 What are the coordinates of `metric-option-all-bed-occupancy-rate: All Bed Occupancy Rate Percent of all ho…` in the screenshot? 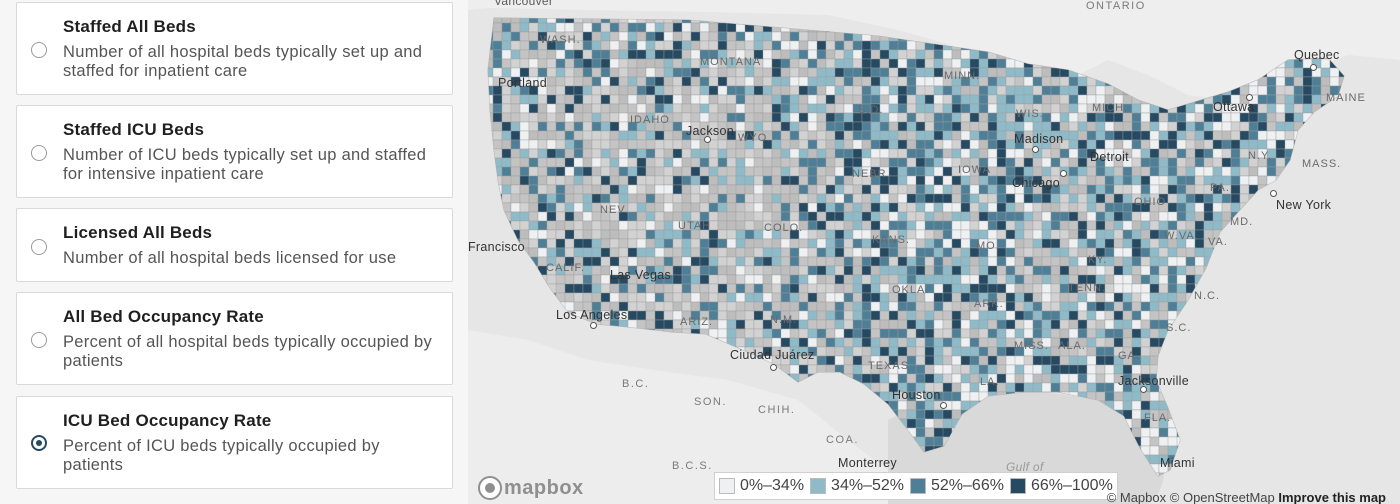 It's located at (234, 338).